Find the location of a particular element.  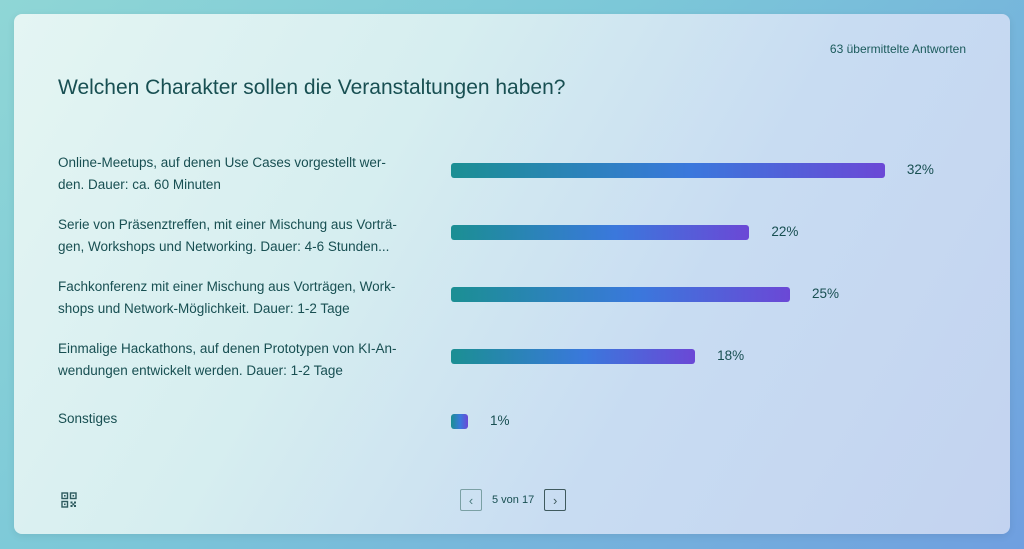

chevron-left-icon: ‹ is located at coordinates (471, 500).